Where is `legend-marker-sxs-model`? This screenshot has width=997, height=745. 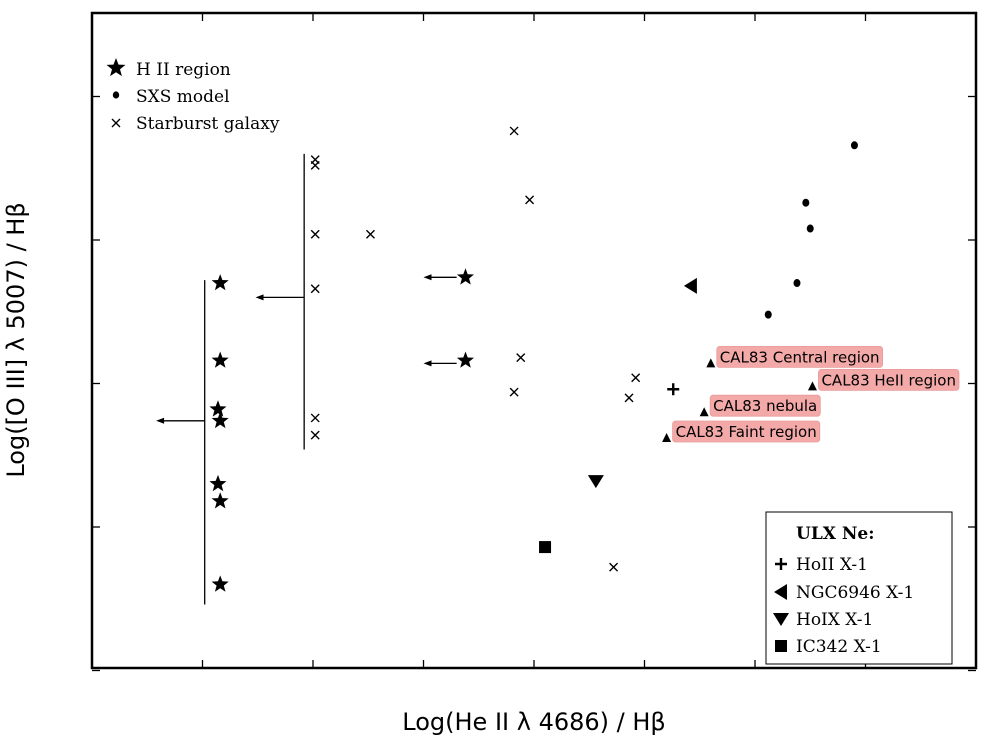
legend-marker-sxs-model is located at coordinates (116, 95).